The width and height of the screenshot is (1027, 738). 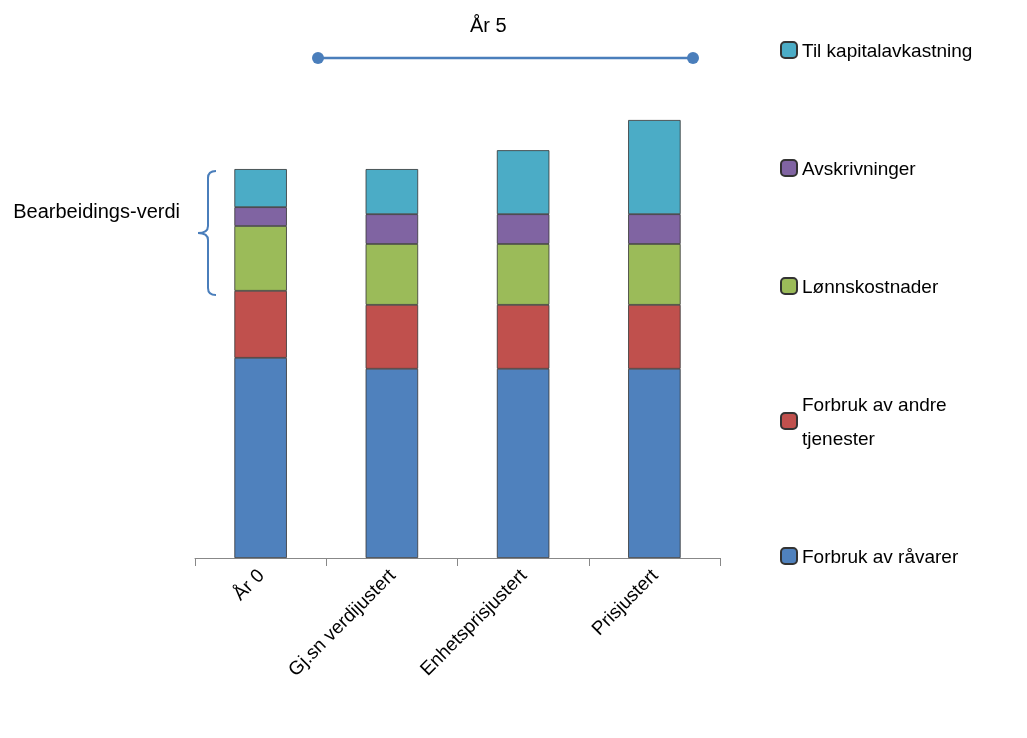 I want to click on x-tick-label: År 0, so click(x=248, y=584).